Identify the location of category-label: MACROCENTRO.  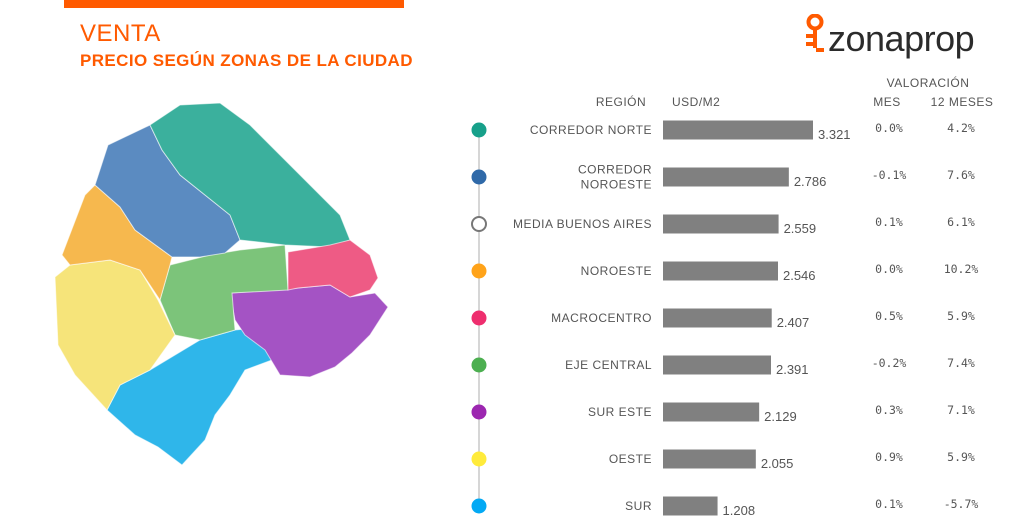
(601, 318).